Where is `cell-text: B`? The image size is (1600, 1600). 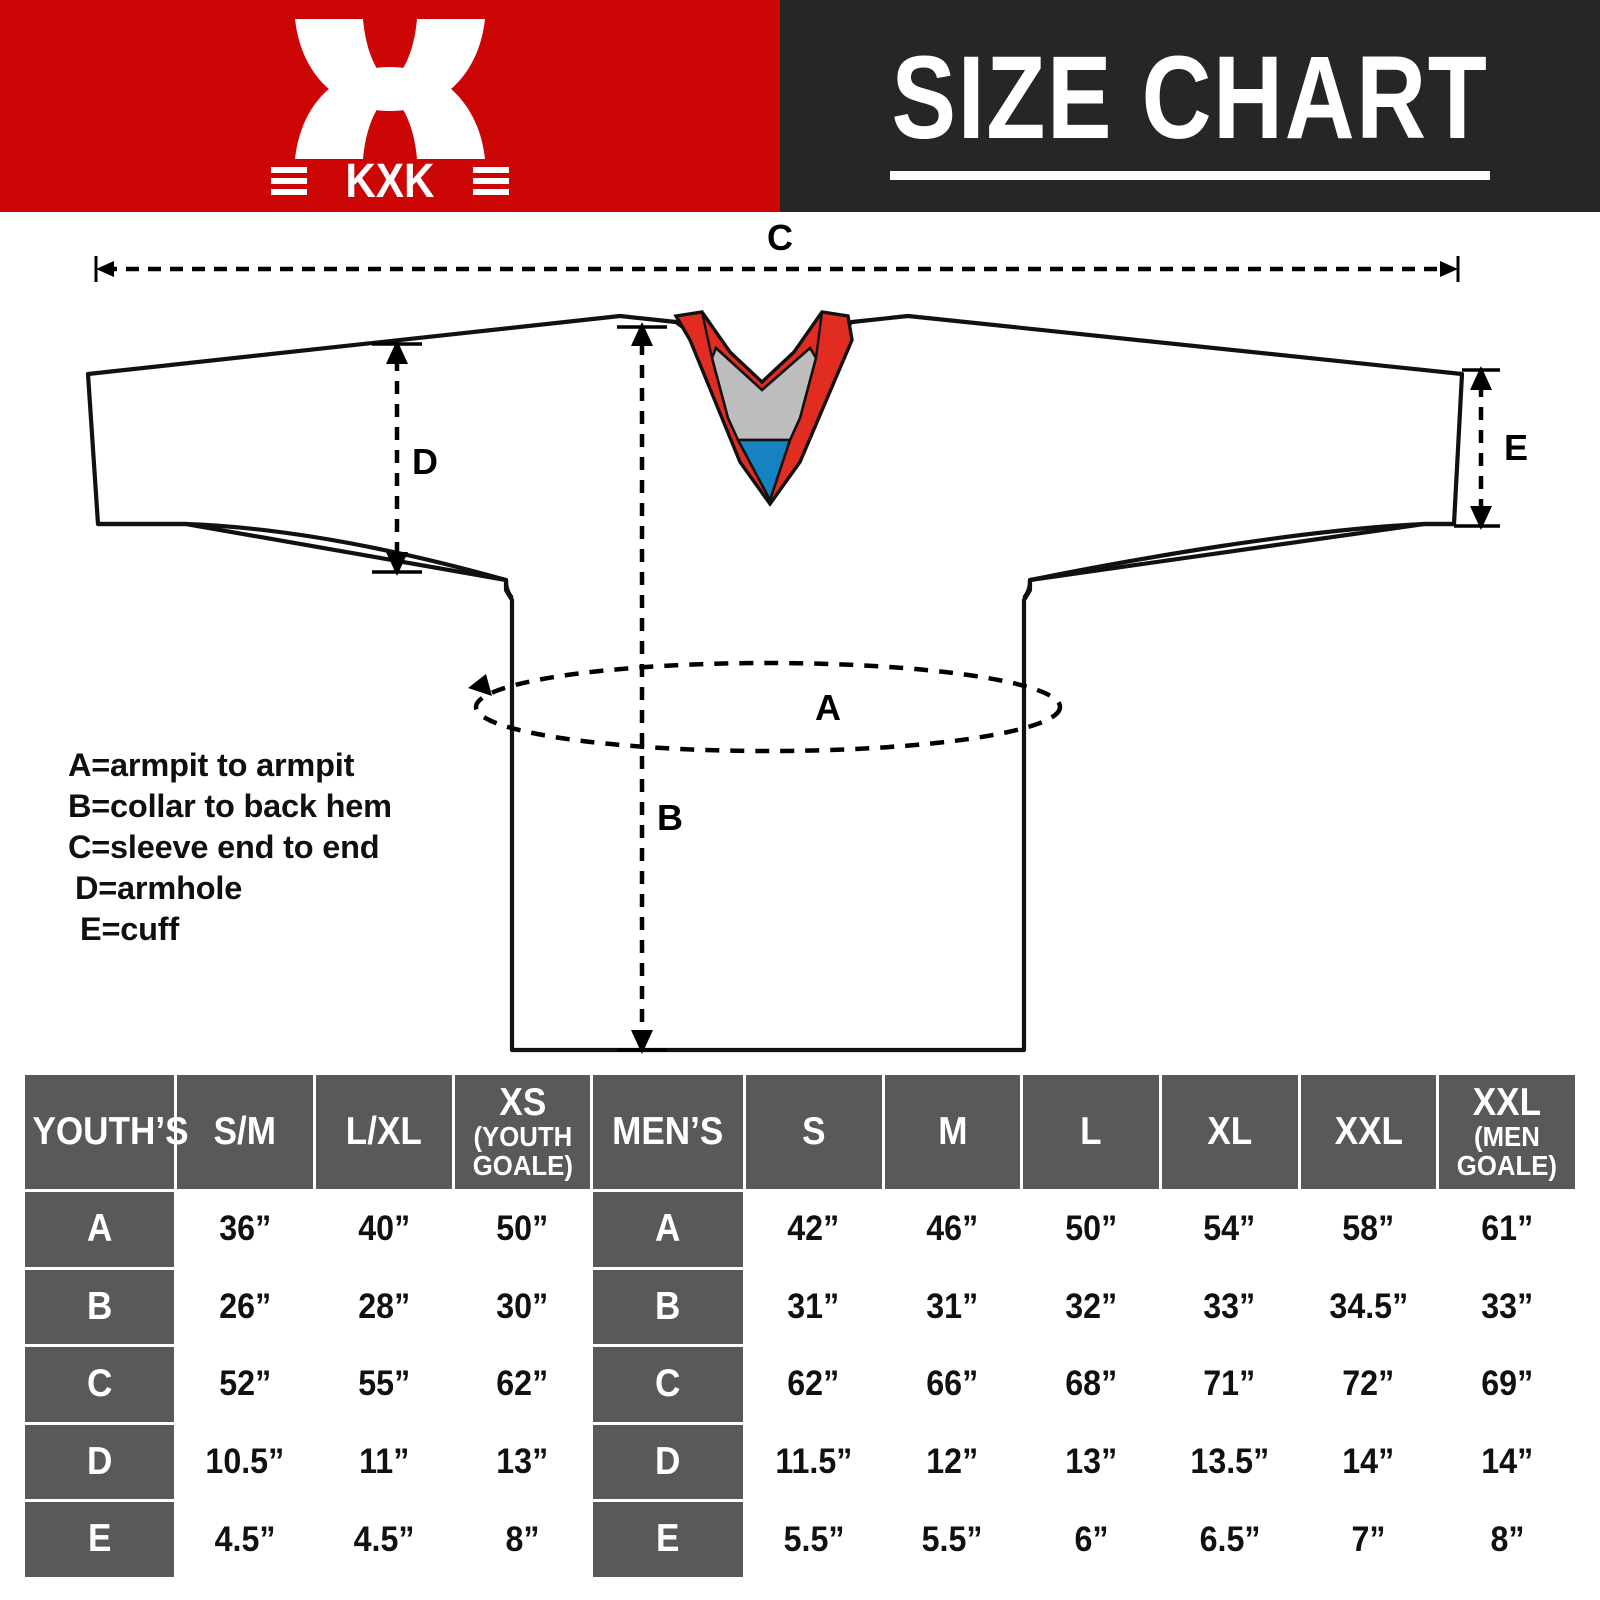 cell-text: B is located at coordinates (100, 1306).